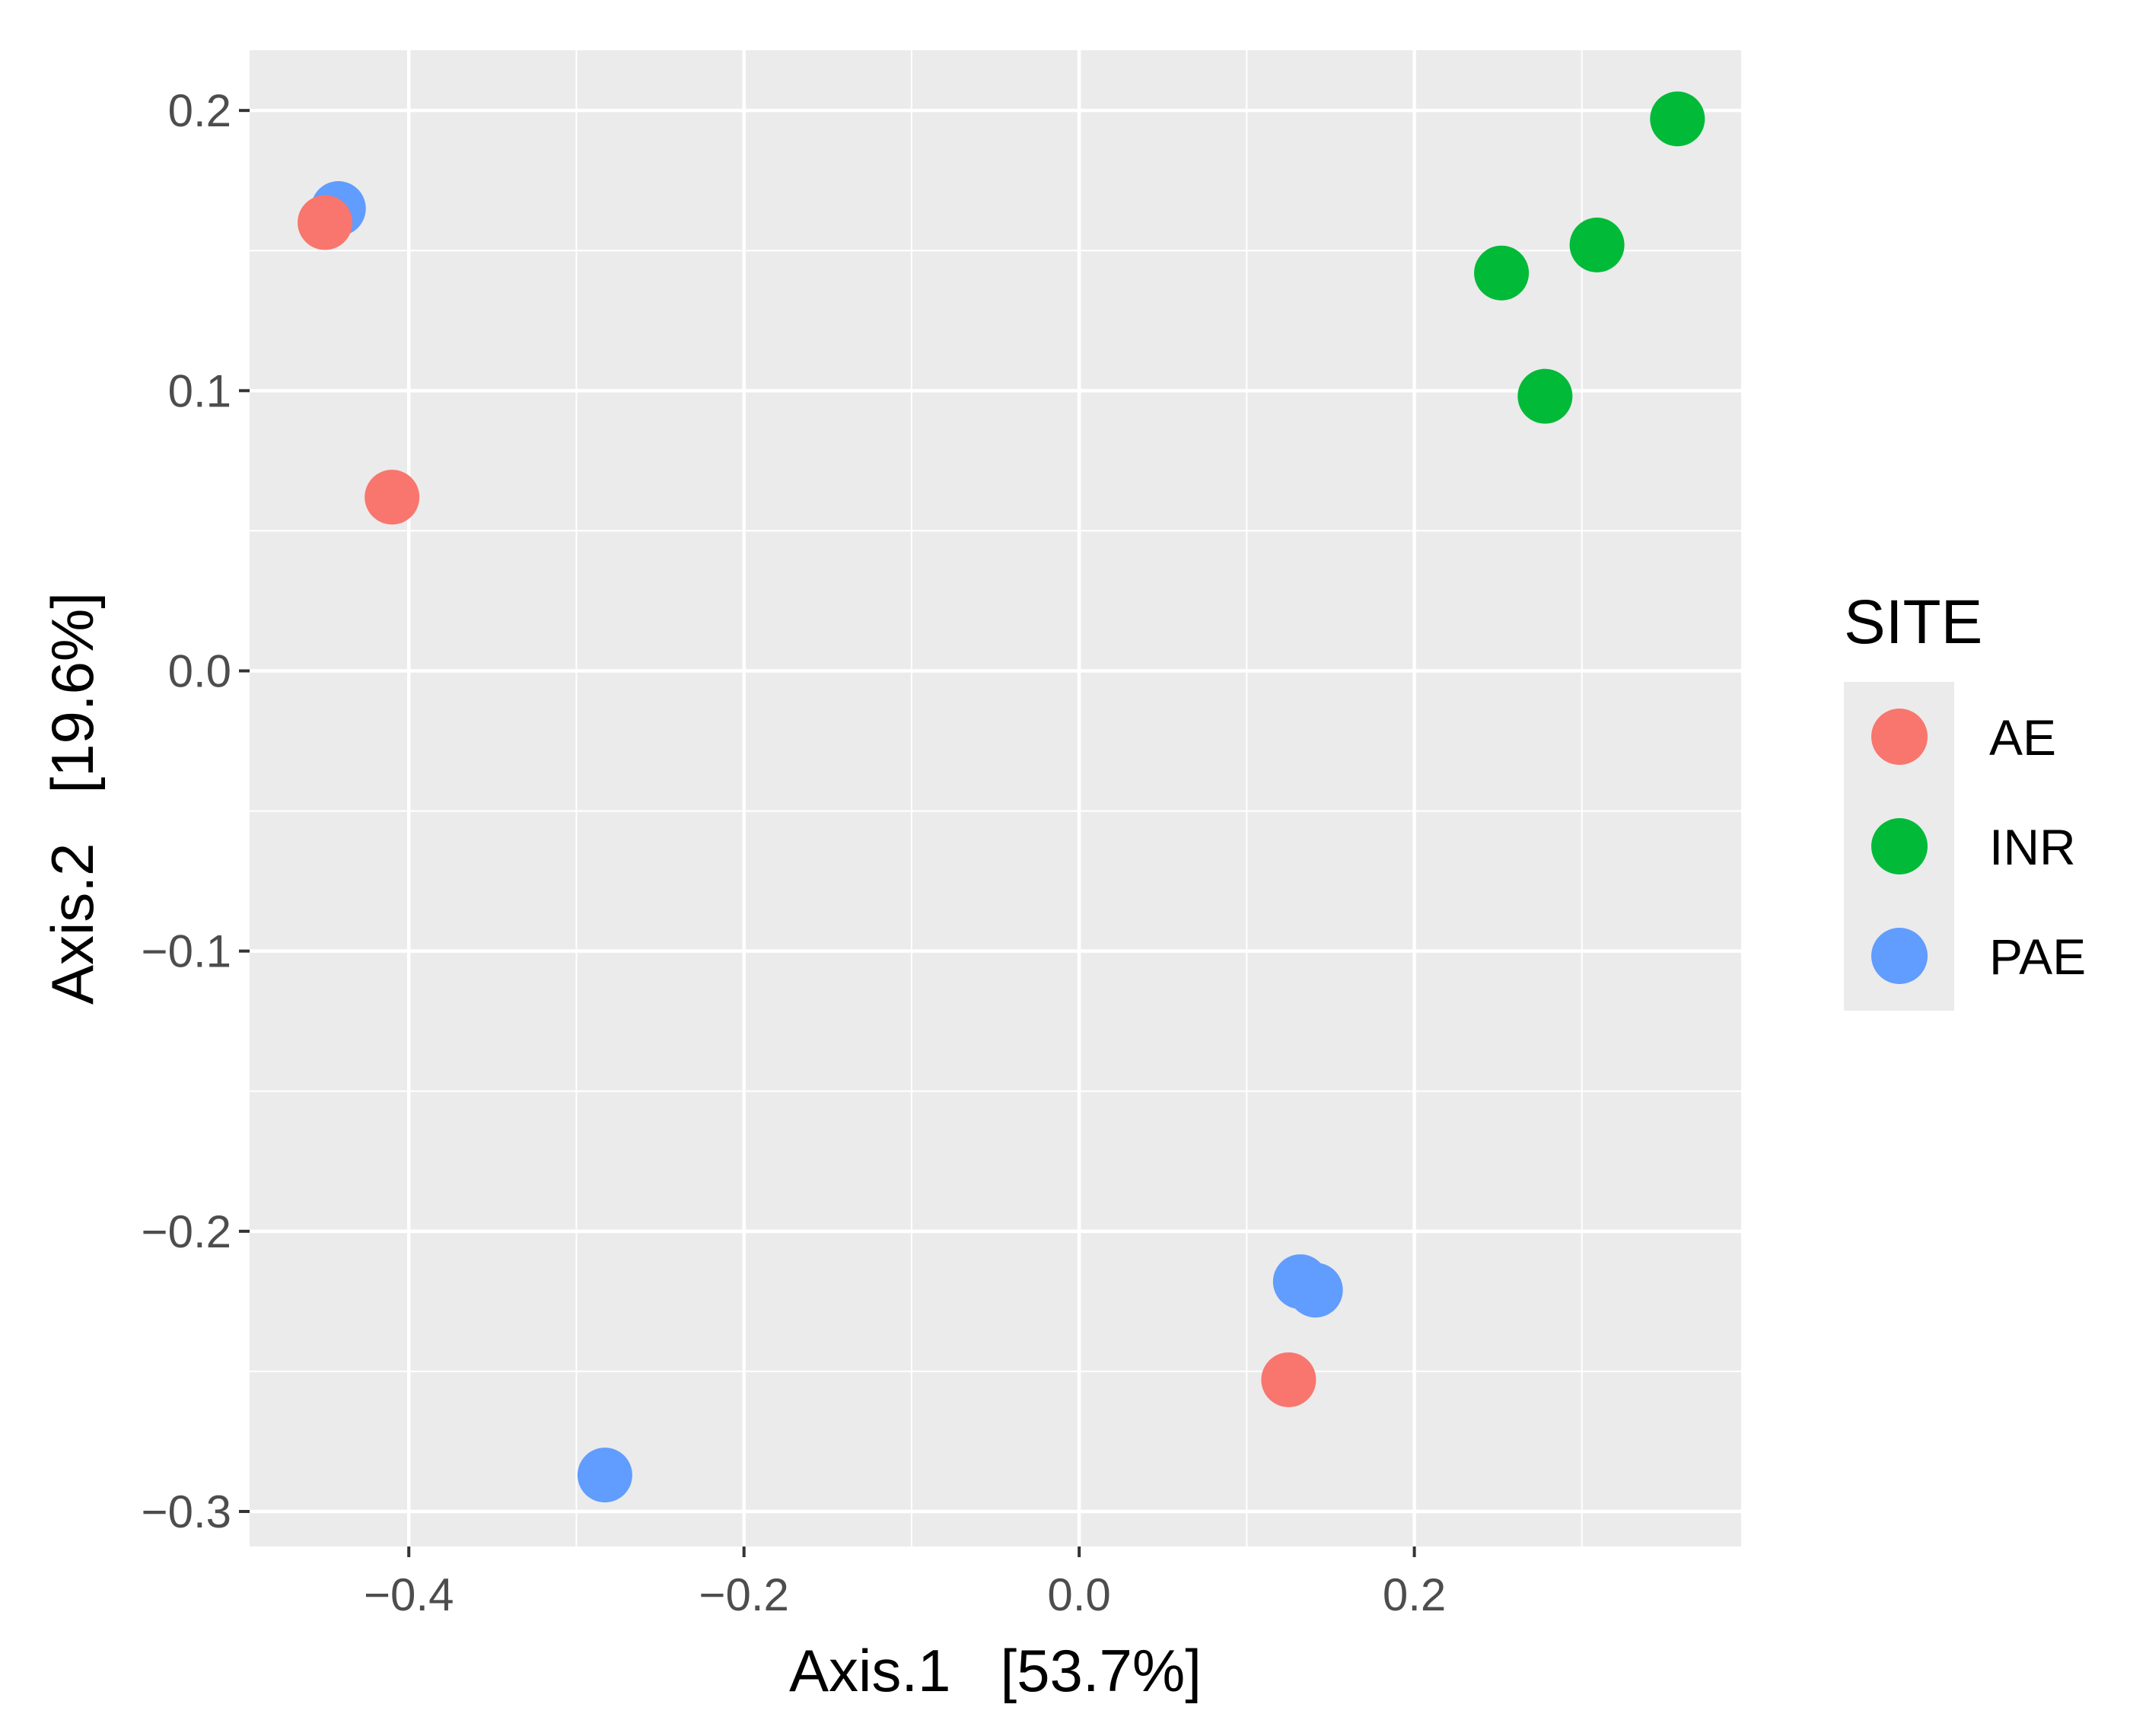  What do you see at coordinates (2032, 847) in the screenshot?
I see `legend-label-inr: INR` at bounding box center [2032, 847].